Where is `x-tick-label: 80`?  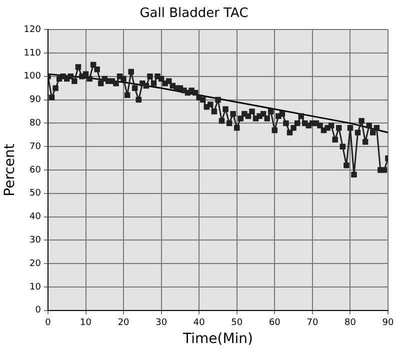 x-tick-label: 80 is located at coordinates (350, 323).